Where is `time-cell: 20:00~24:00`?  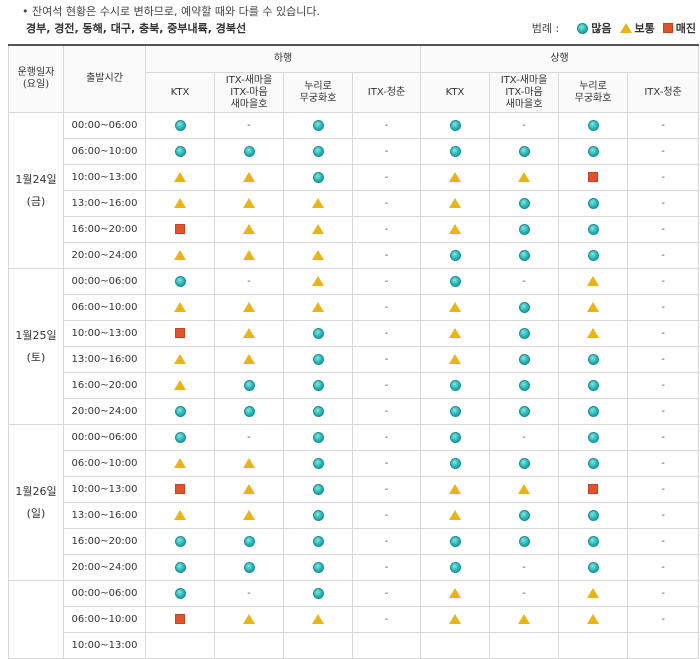 time-cell: 20:00~24:00 is located at coordinates (104, 567).